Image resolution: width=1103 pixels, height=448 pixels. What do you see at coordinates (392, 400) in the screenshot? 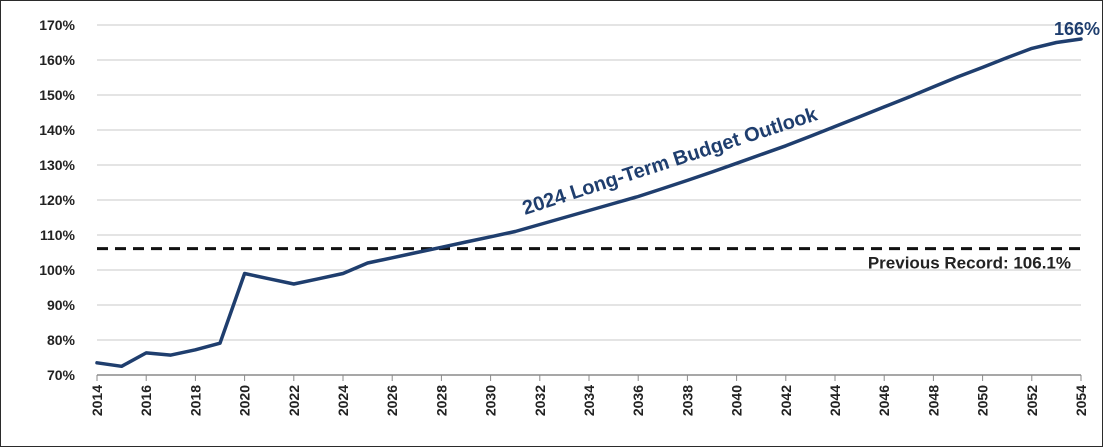
I see `x-tick-label: 2026` at bounding box center [392, 400].